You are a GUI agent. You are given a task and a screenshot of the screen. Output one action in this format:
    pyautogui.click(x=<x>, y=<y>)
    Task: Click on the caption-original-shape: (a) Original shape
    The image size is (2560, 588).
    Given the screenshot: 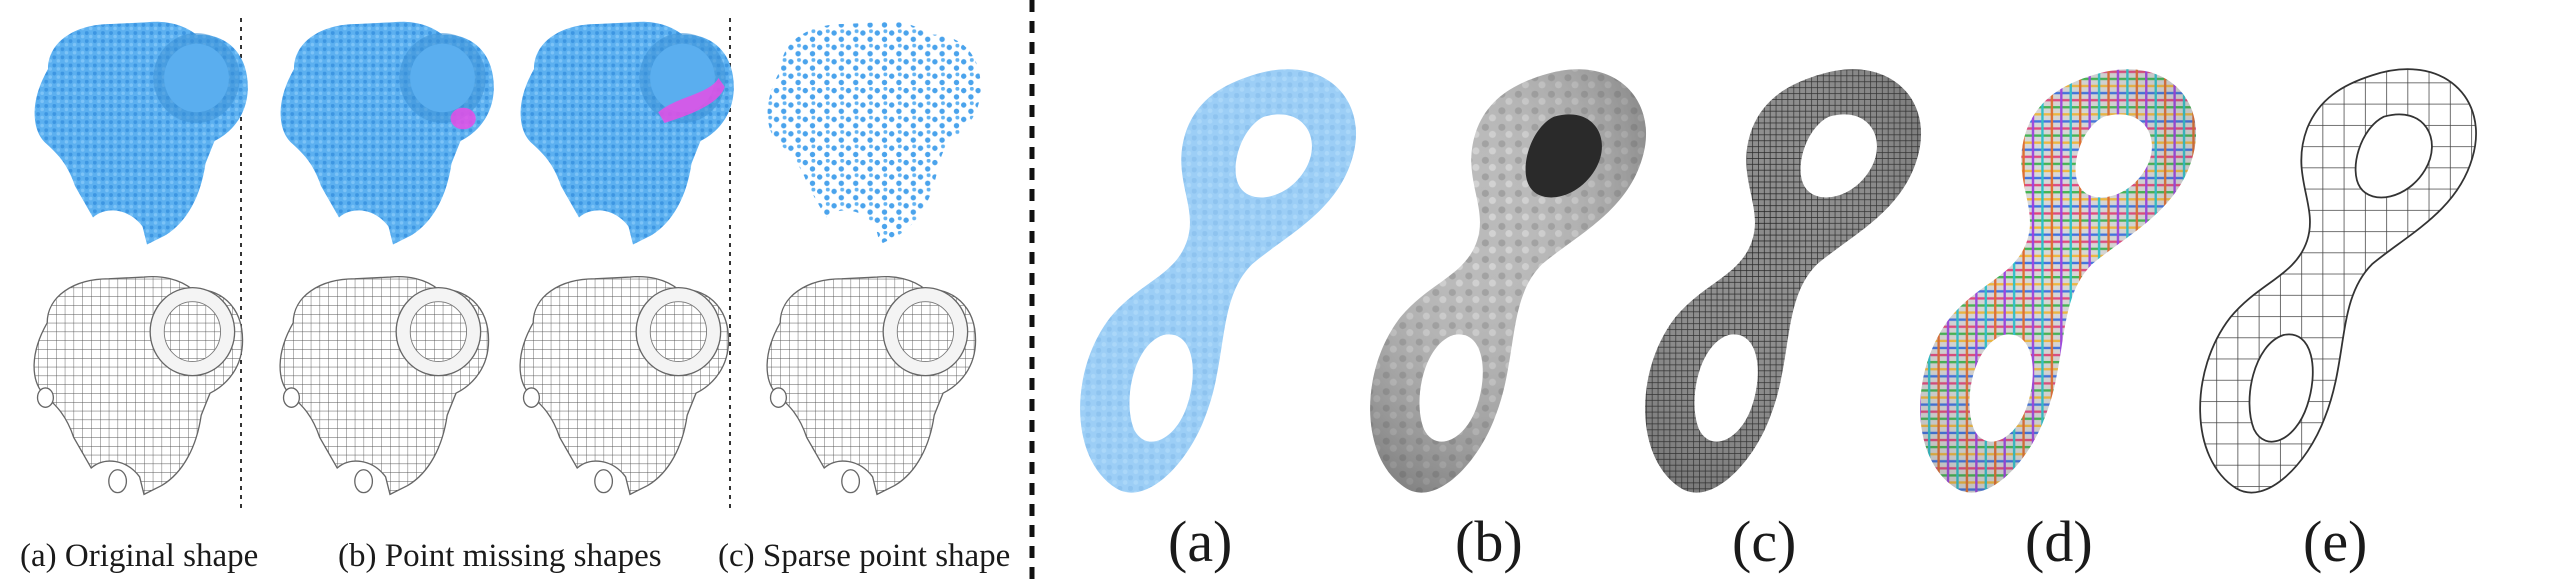 What is the action you would take?
    pyautogui.click(x=139, y=556)
    